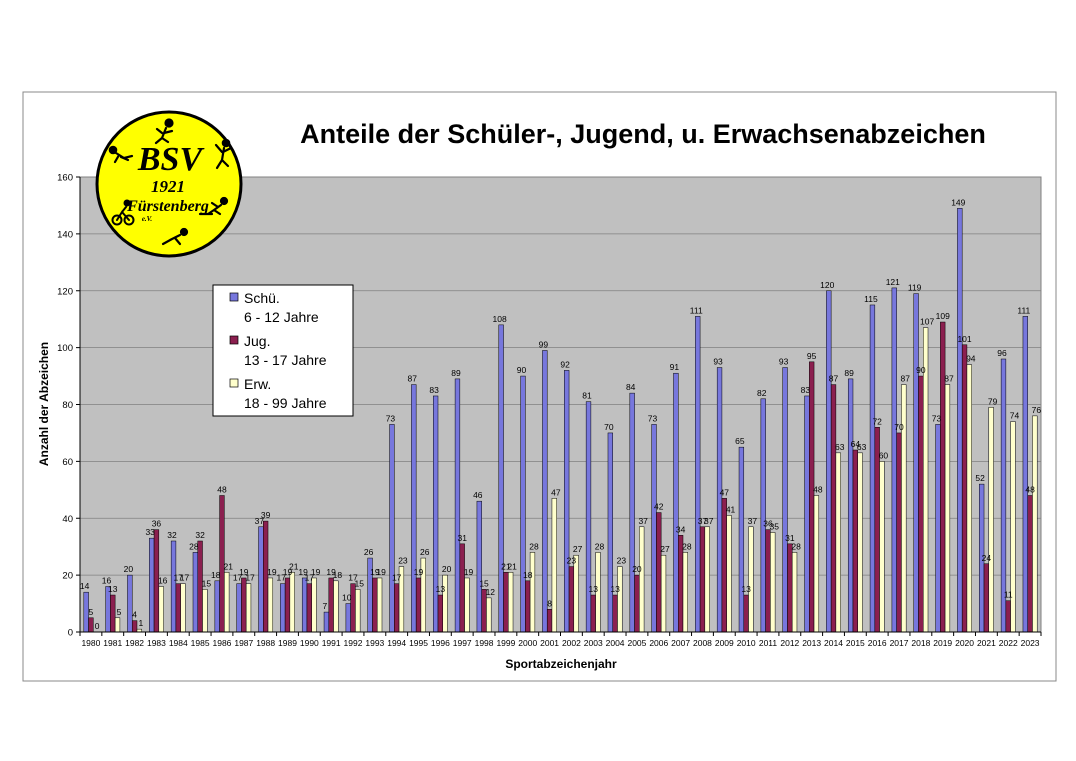  I want to click on bar-sch-2018, so click(916, 463).